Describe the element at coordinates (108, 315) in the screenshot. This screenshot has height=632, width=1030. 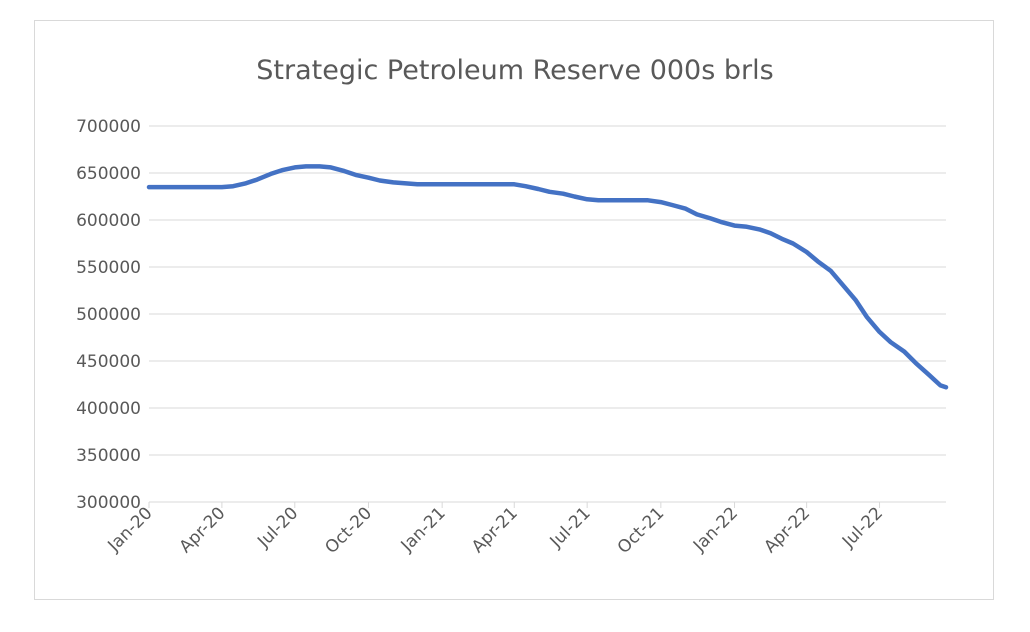
I see `y-tick-label: 500000` at that location.